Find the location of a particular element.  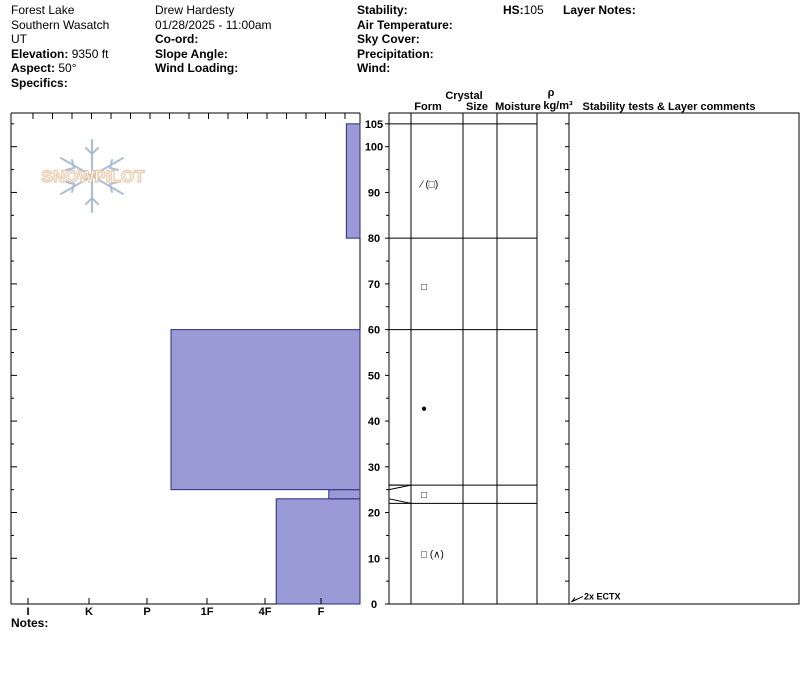

height-label: 40 is located at coordinates (374, 422).